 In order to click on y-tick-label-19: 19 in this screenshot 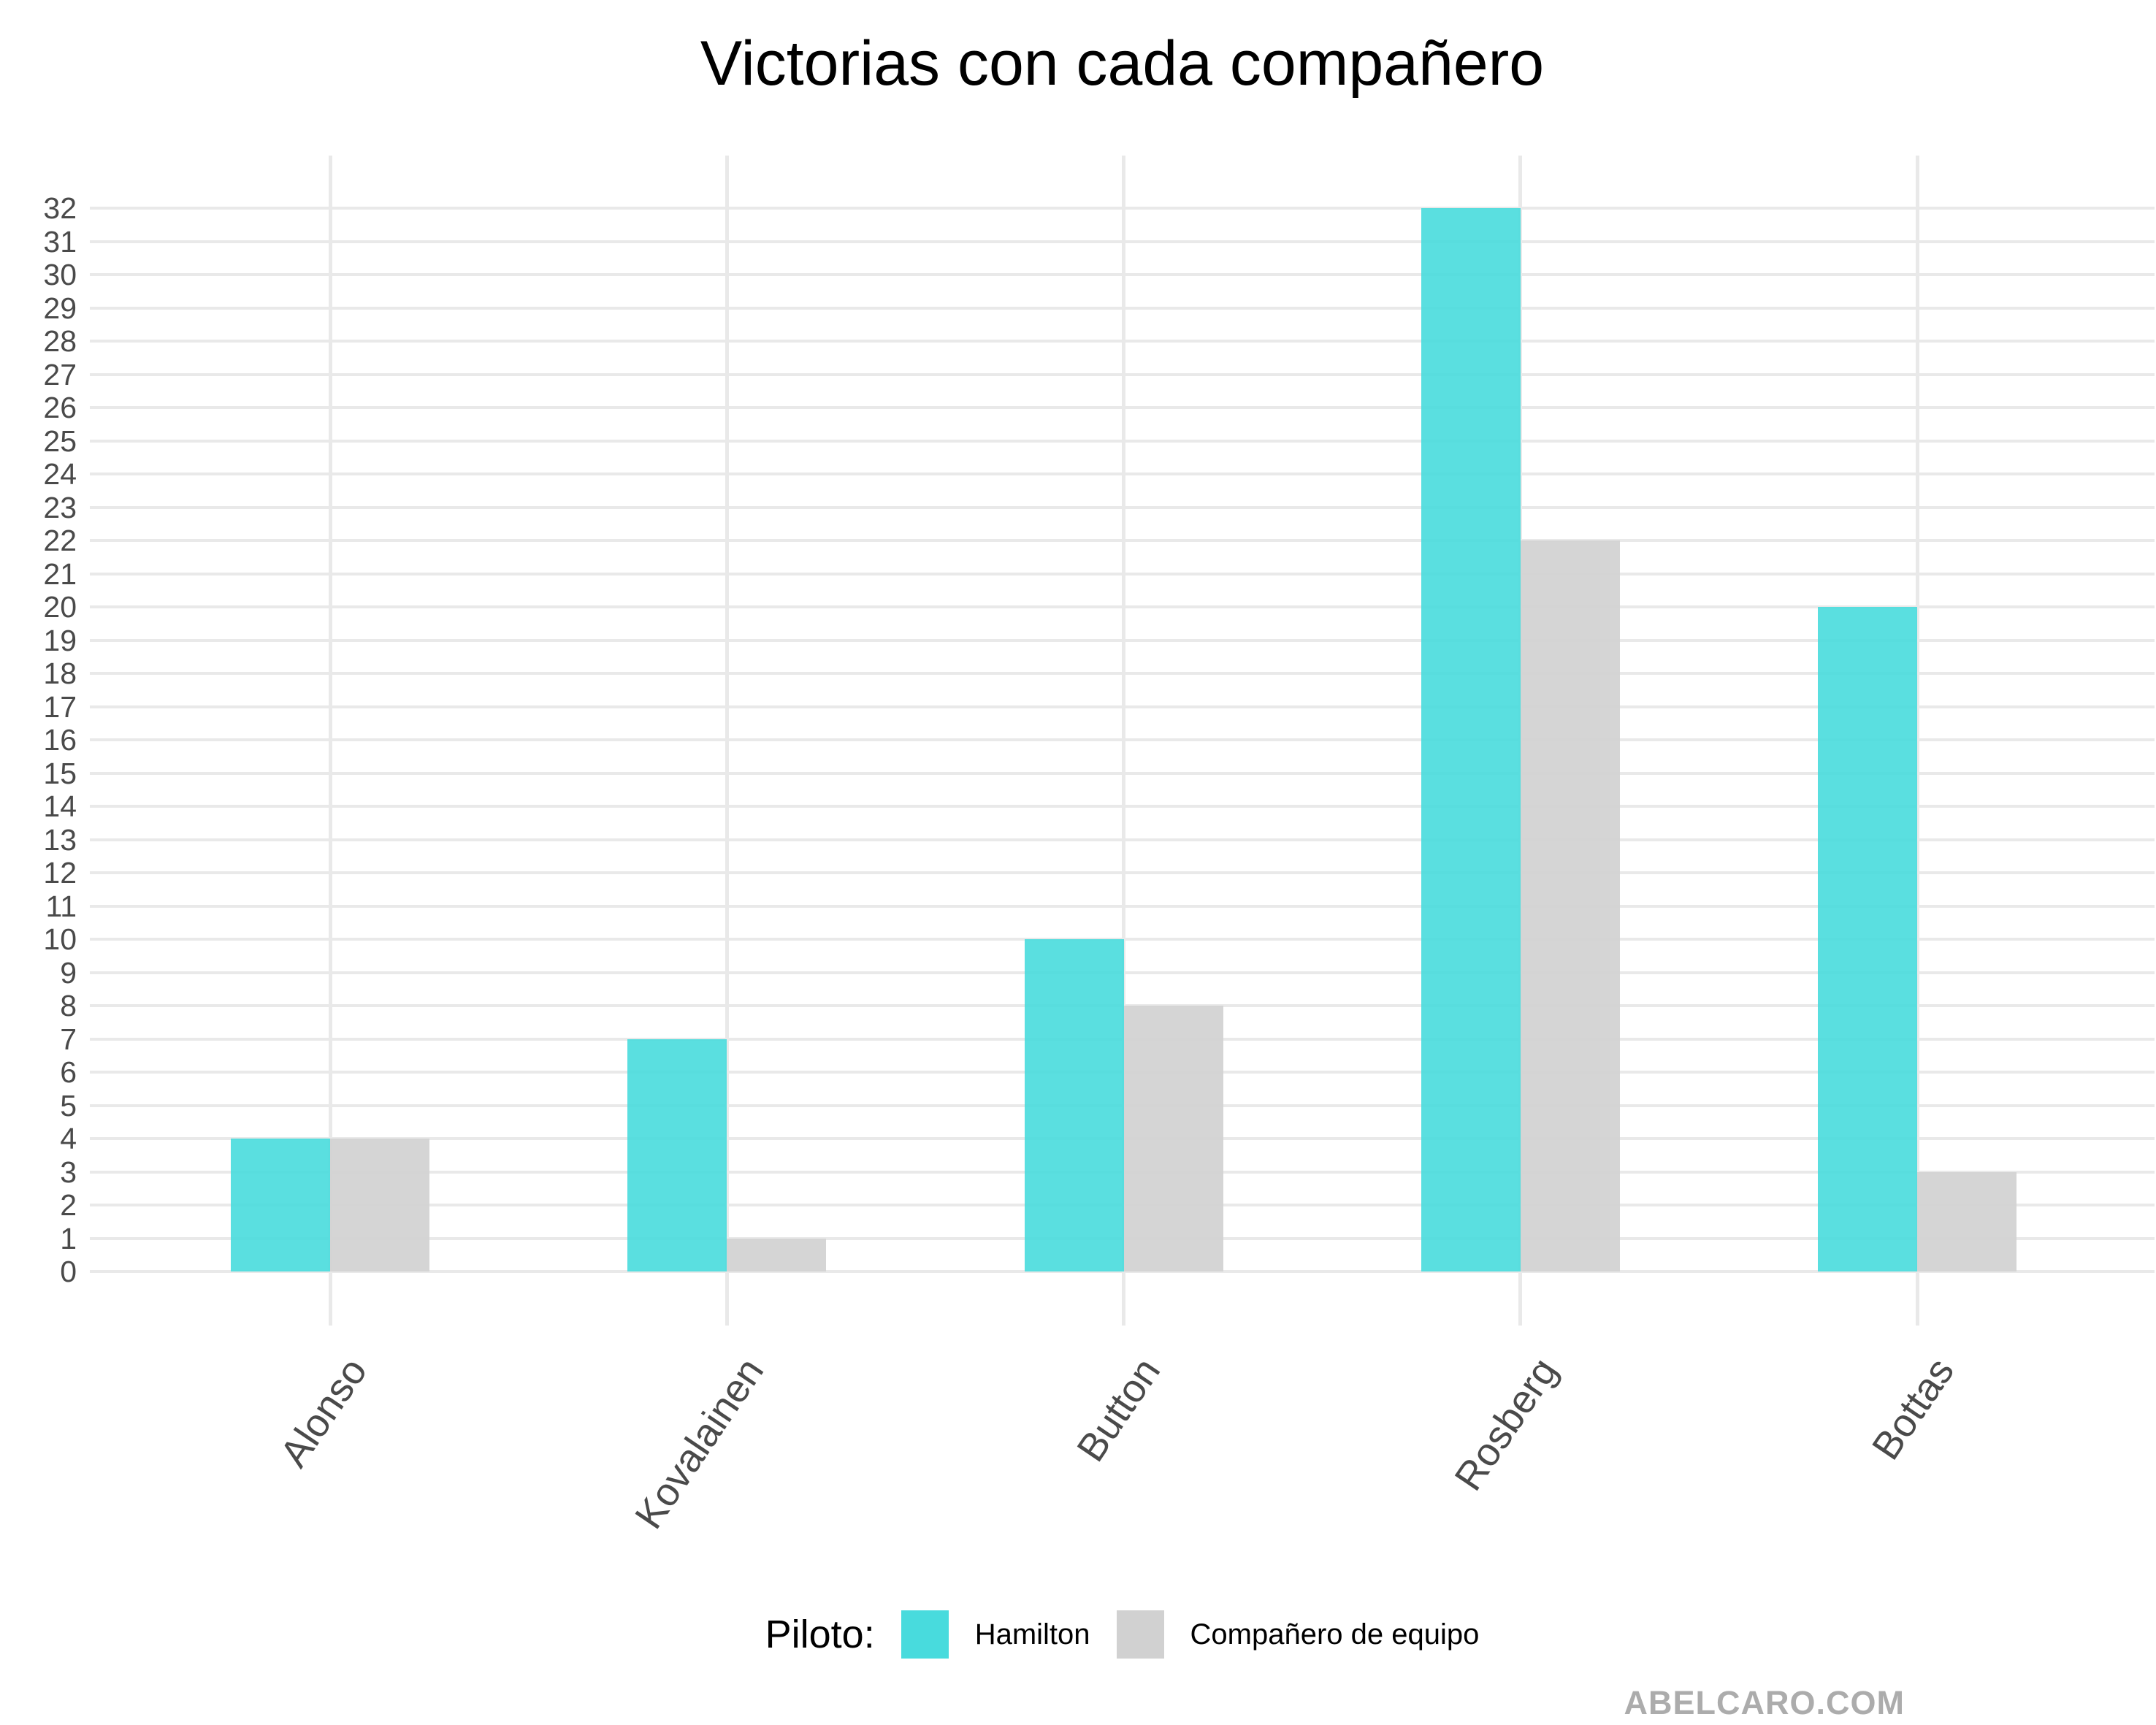, I will do `click(60, 640)`.